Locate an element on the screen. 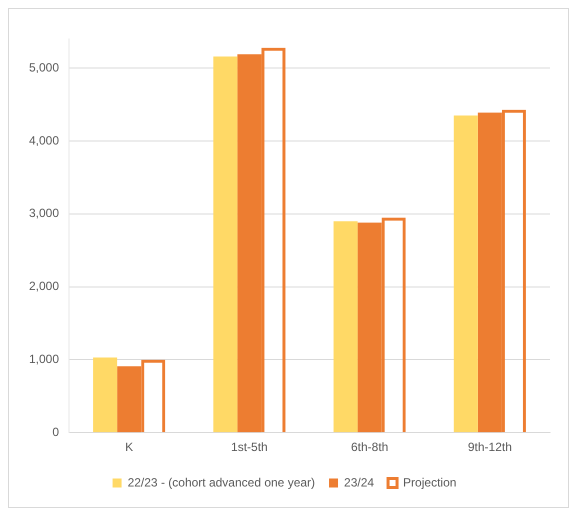 The height and width of the screenshot is (516, 579). legend-label: Projection is located at coordinates (429, 482).